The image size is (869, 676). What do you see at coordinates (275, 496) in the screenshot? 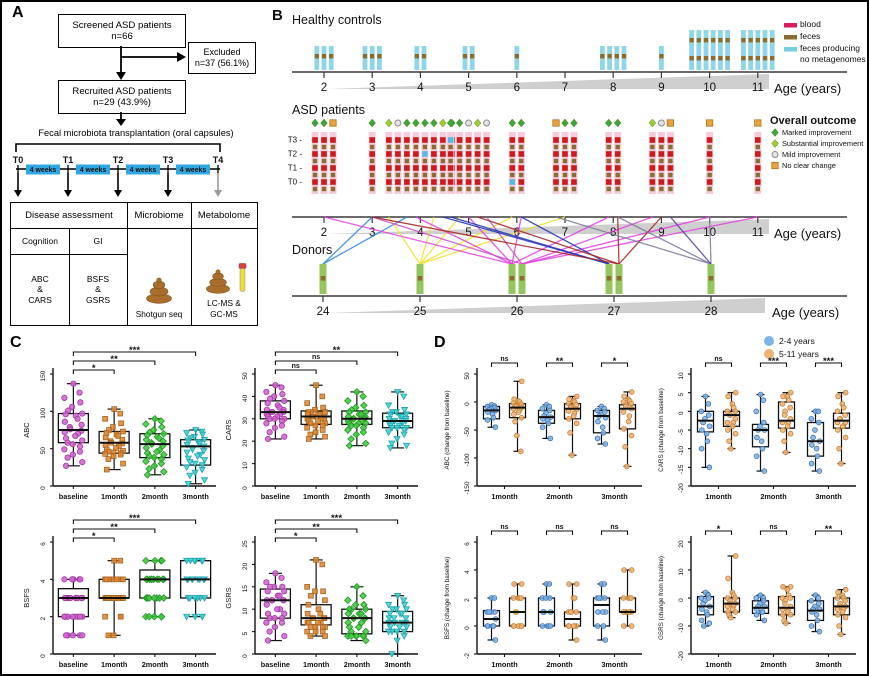
I see `x-tick-label-baseline: baseline` at bounding box center [275, 496].